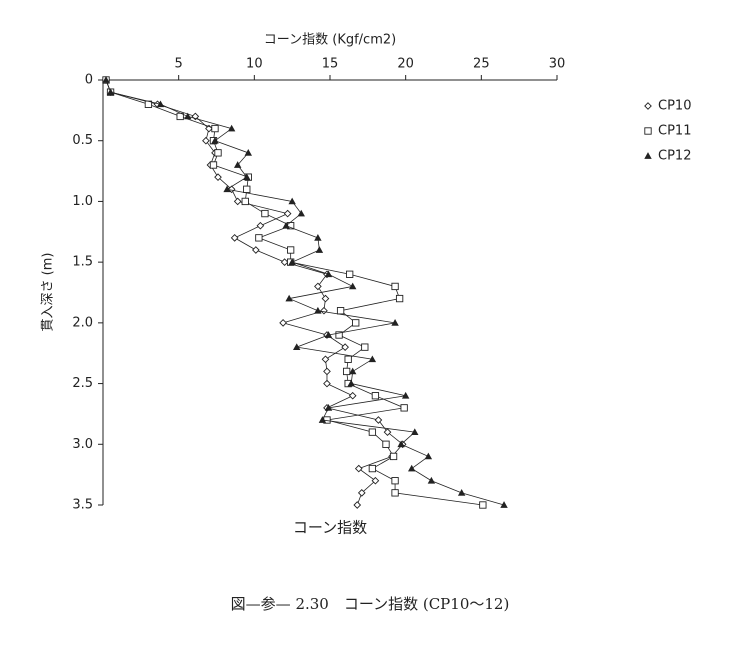 The width and height of the screenshot is (739, 655). Describe the element at coordinates (481, 64) in the screenshot. I see `x-tick-label: 25` at that location.